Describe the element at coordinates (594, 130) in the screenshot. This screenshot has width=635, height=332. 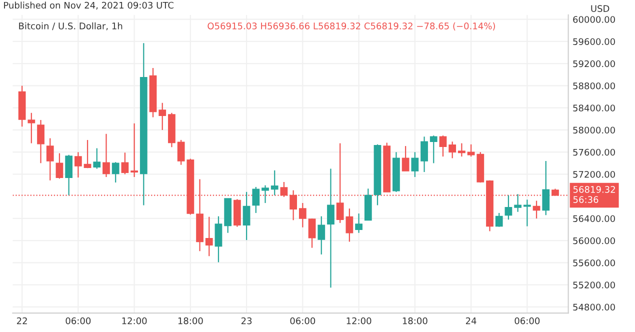
I see `y-tick-label: 58000.00` at that location.